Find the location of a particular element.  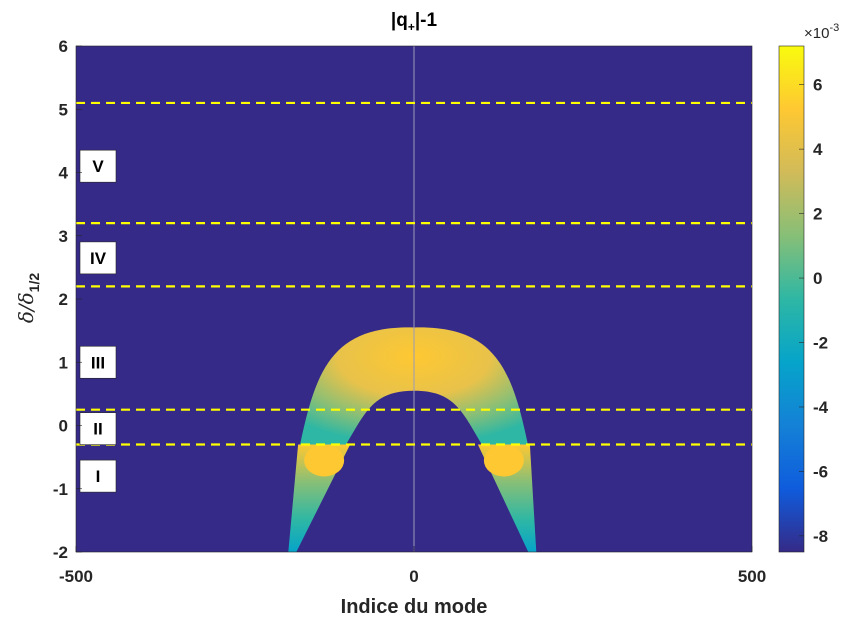

x-tick-label: 0 is located at coordinates (413, 576).